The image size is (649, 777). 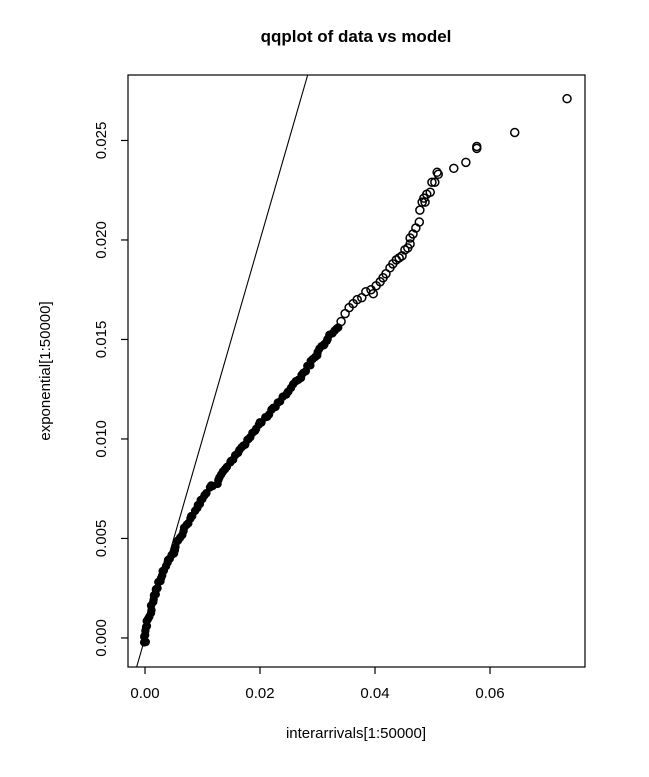 I want to click on y-axis-tick-label: 0.015, so click(x=101, y=340).